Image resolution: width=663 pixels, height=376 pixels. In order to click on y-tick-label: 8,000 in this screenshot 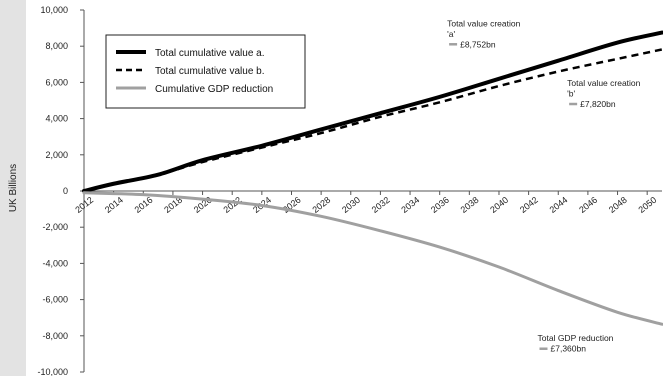, I will do `click(56, 46)`.